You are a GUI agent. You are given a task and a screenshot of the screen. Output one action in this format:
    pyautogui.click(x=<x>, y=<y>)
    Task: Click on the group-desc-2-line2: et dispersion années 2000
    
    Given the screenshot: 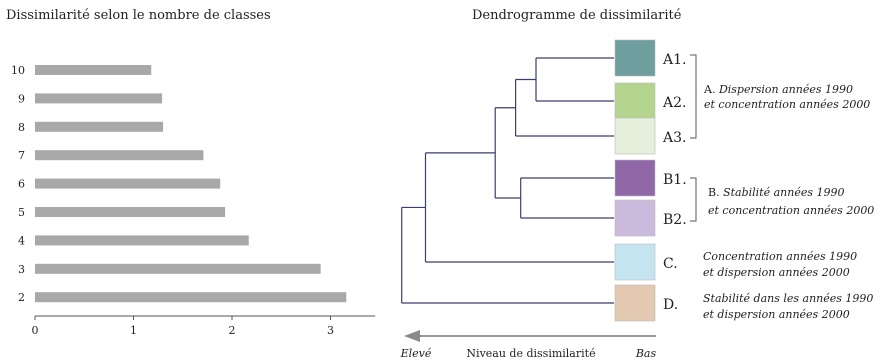 What is the action you would take?
    pyautogui.click(x=776, y=272)
    